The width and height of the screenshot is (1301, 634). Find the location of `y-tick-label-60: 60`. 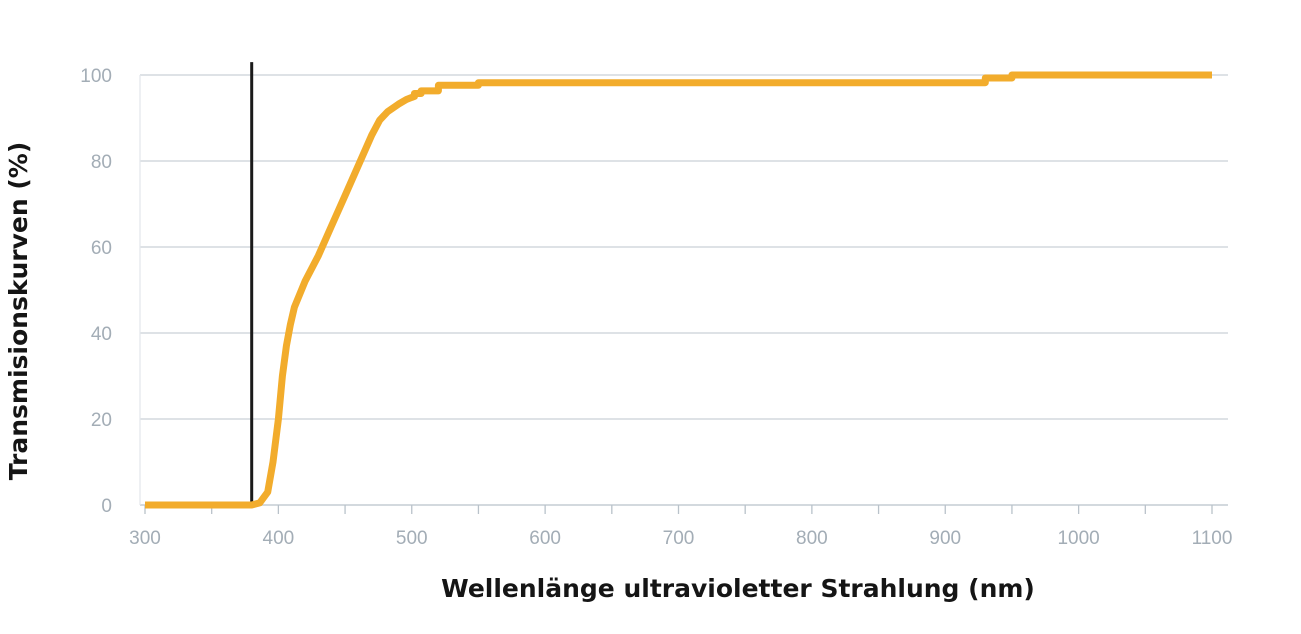

y-tick-label-60: 60 is located at coordinates (101, 248).